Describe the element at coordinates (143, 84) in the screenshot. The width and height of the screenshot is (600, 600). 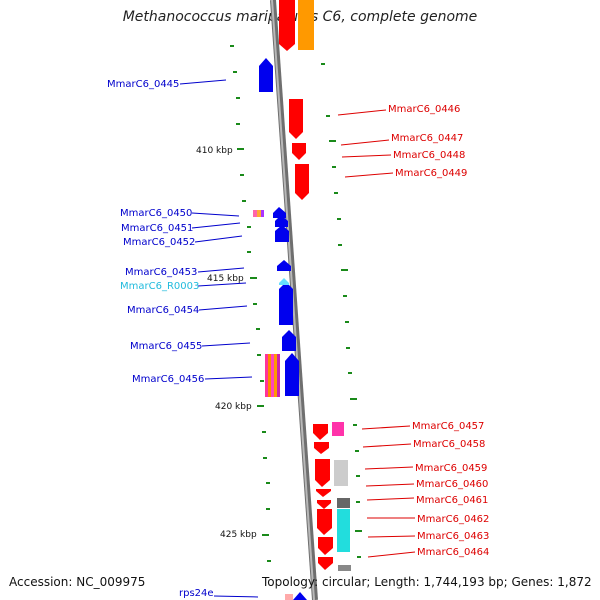
I see `gene-label-MmarC6_0445: MmarC6_0445` at that location.